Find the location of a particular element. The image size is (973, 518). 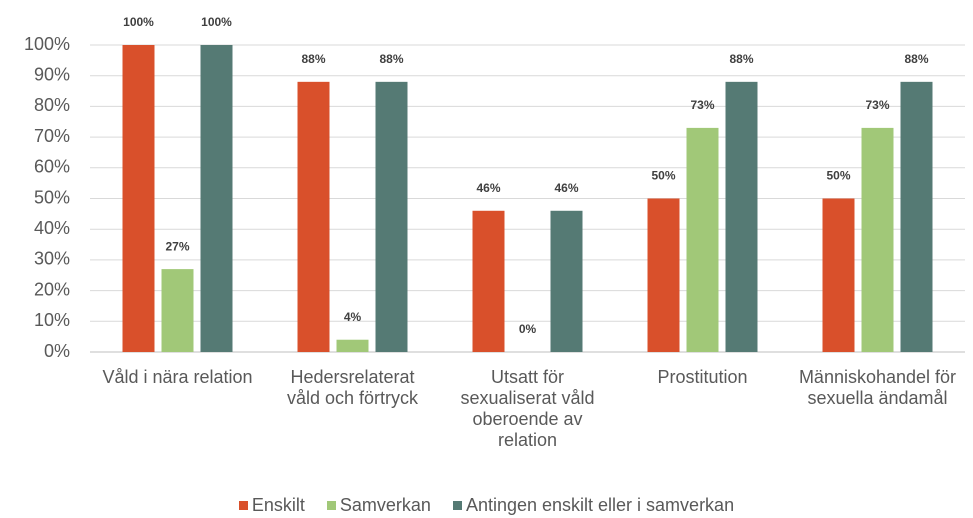

legend-label: Antingen enskilt eller i samverkan is located at coordinates (600, 505).